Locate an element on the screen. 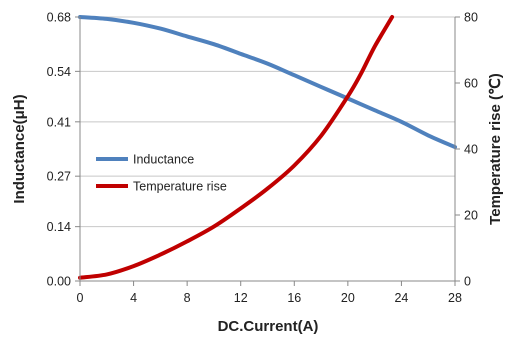  y-right-tick-label: 20 is located at coordinates (471, 216).